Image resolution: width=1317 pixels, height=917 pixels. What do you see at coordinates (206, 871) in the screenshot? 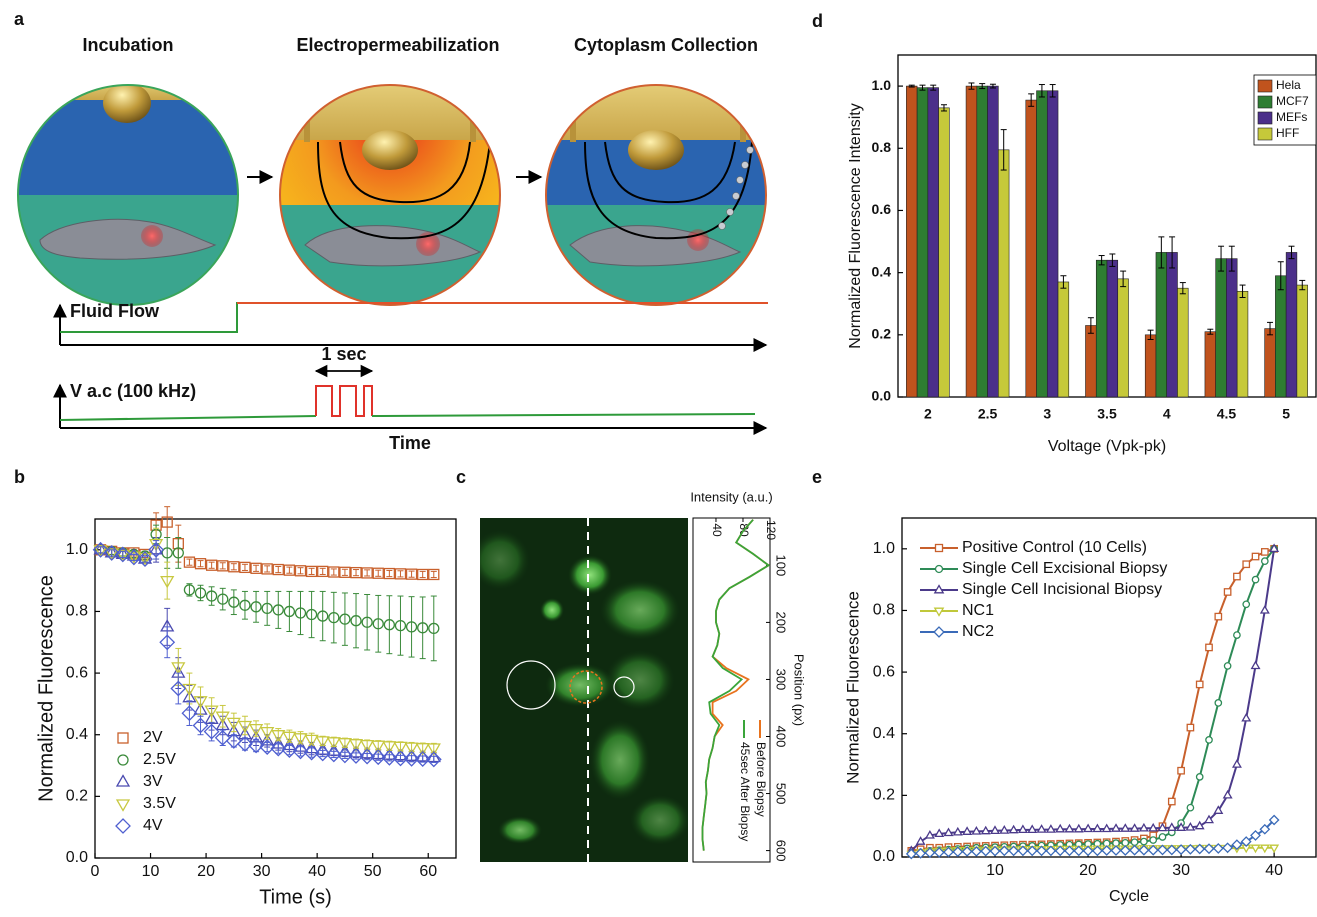
I see `x-tick-label: 20` at bounding box center [206, 871].